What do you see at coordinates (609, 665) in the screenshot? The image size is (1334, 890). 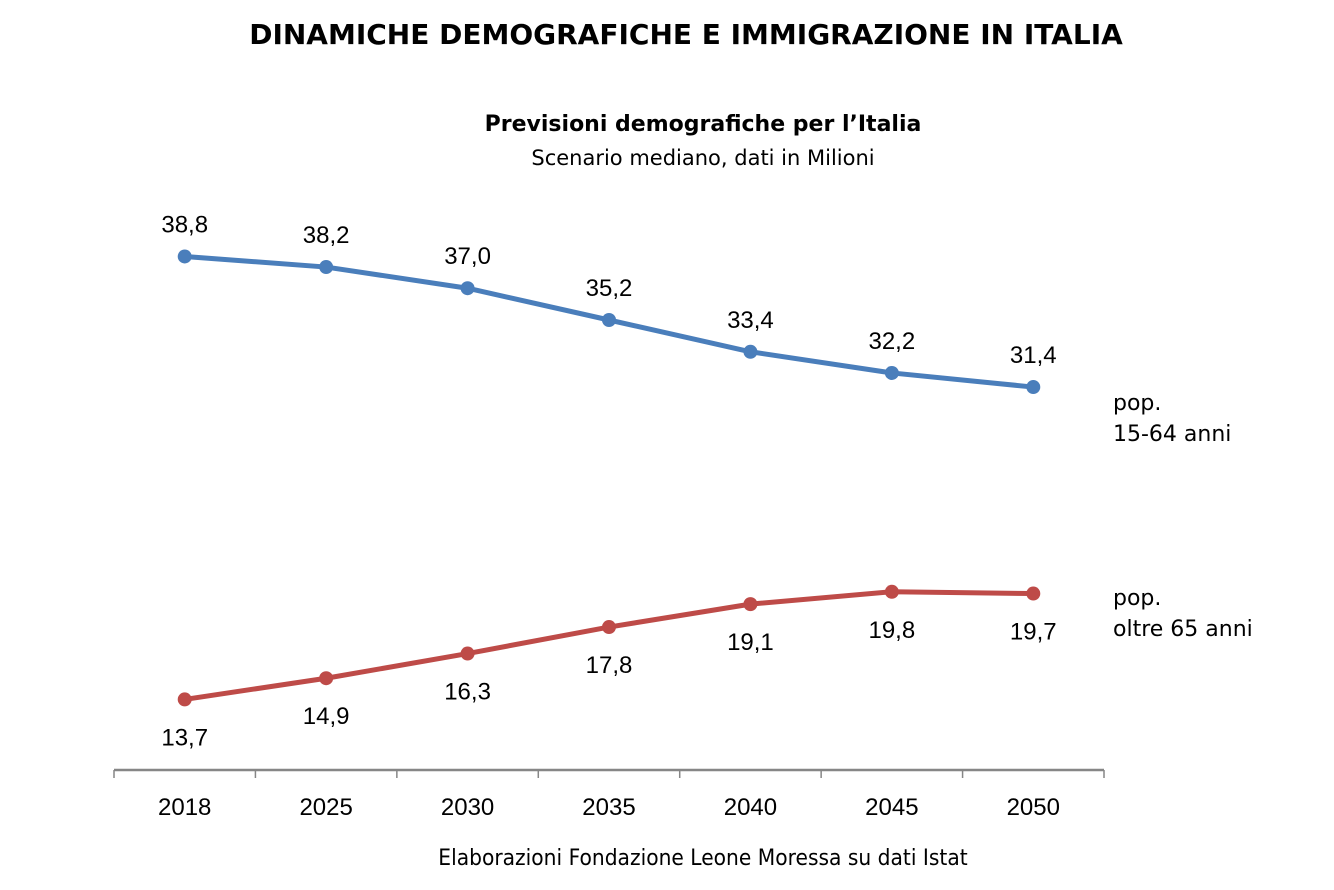 I see `data-label: 17,8` at bounding box center [609, 665].